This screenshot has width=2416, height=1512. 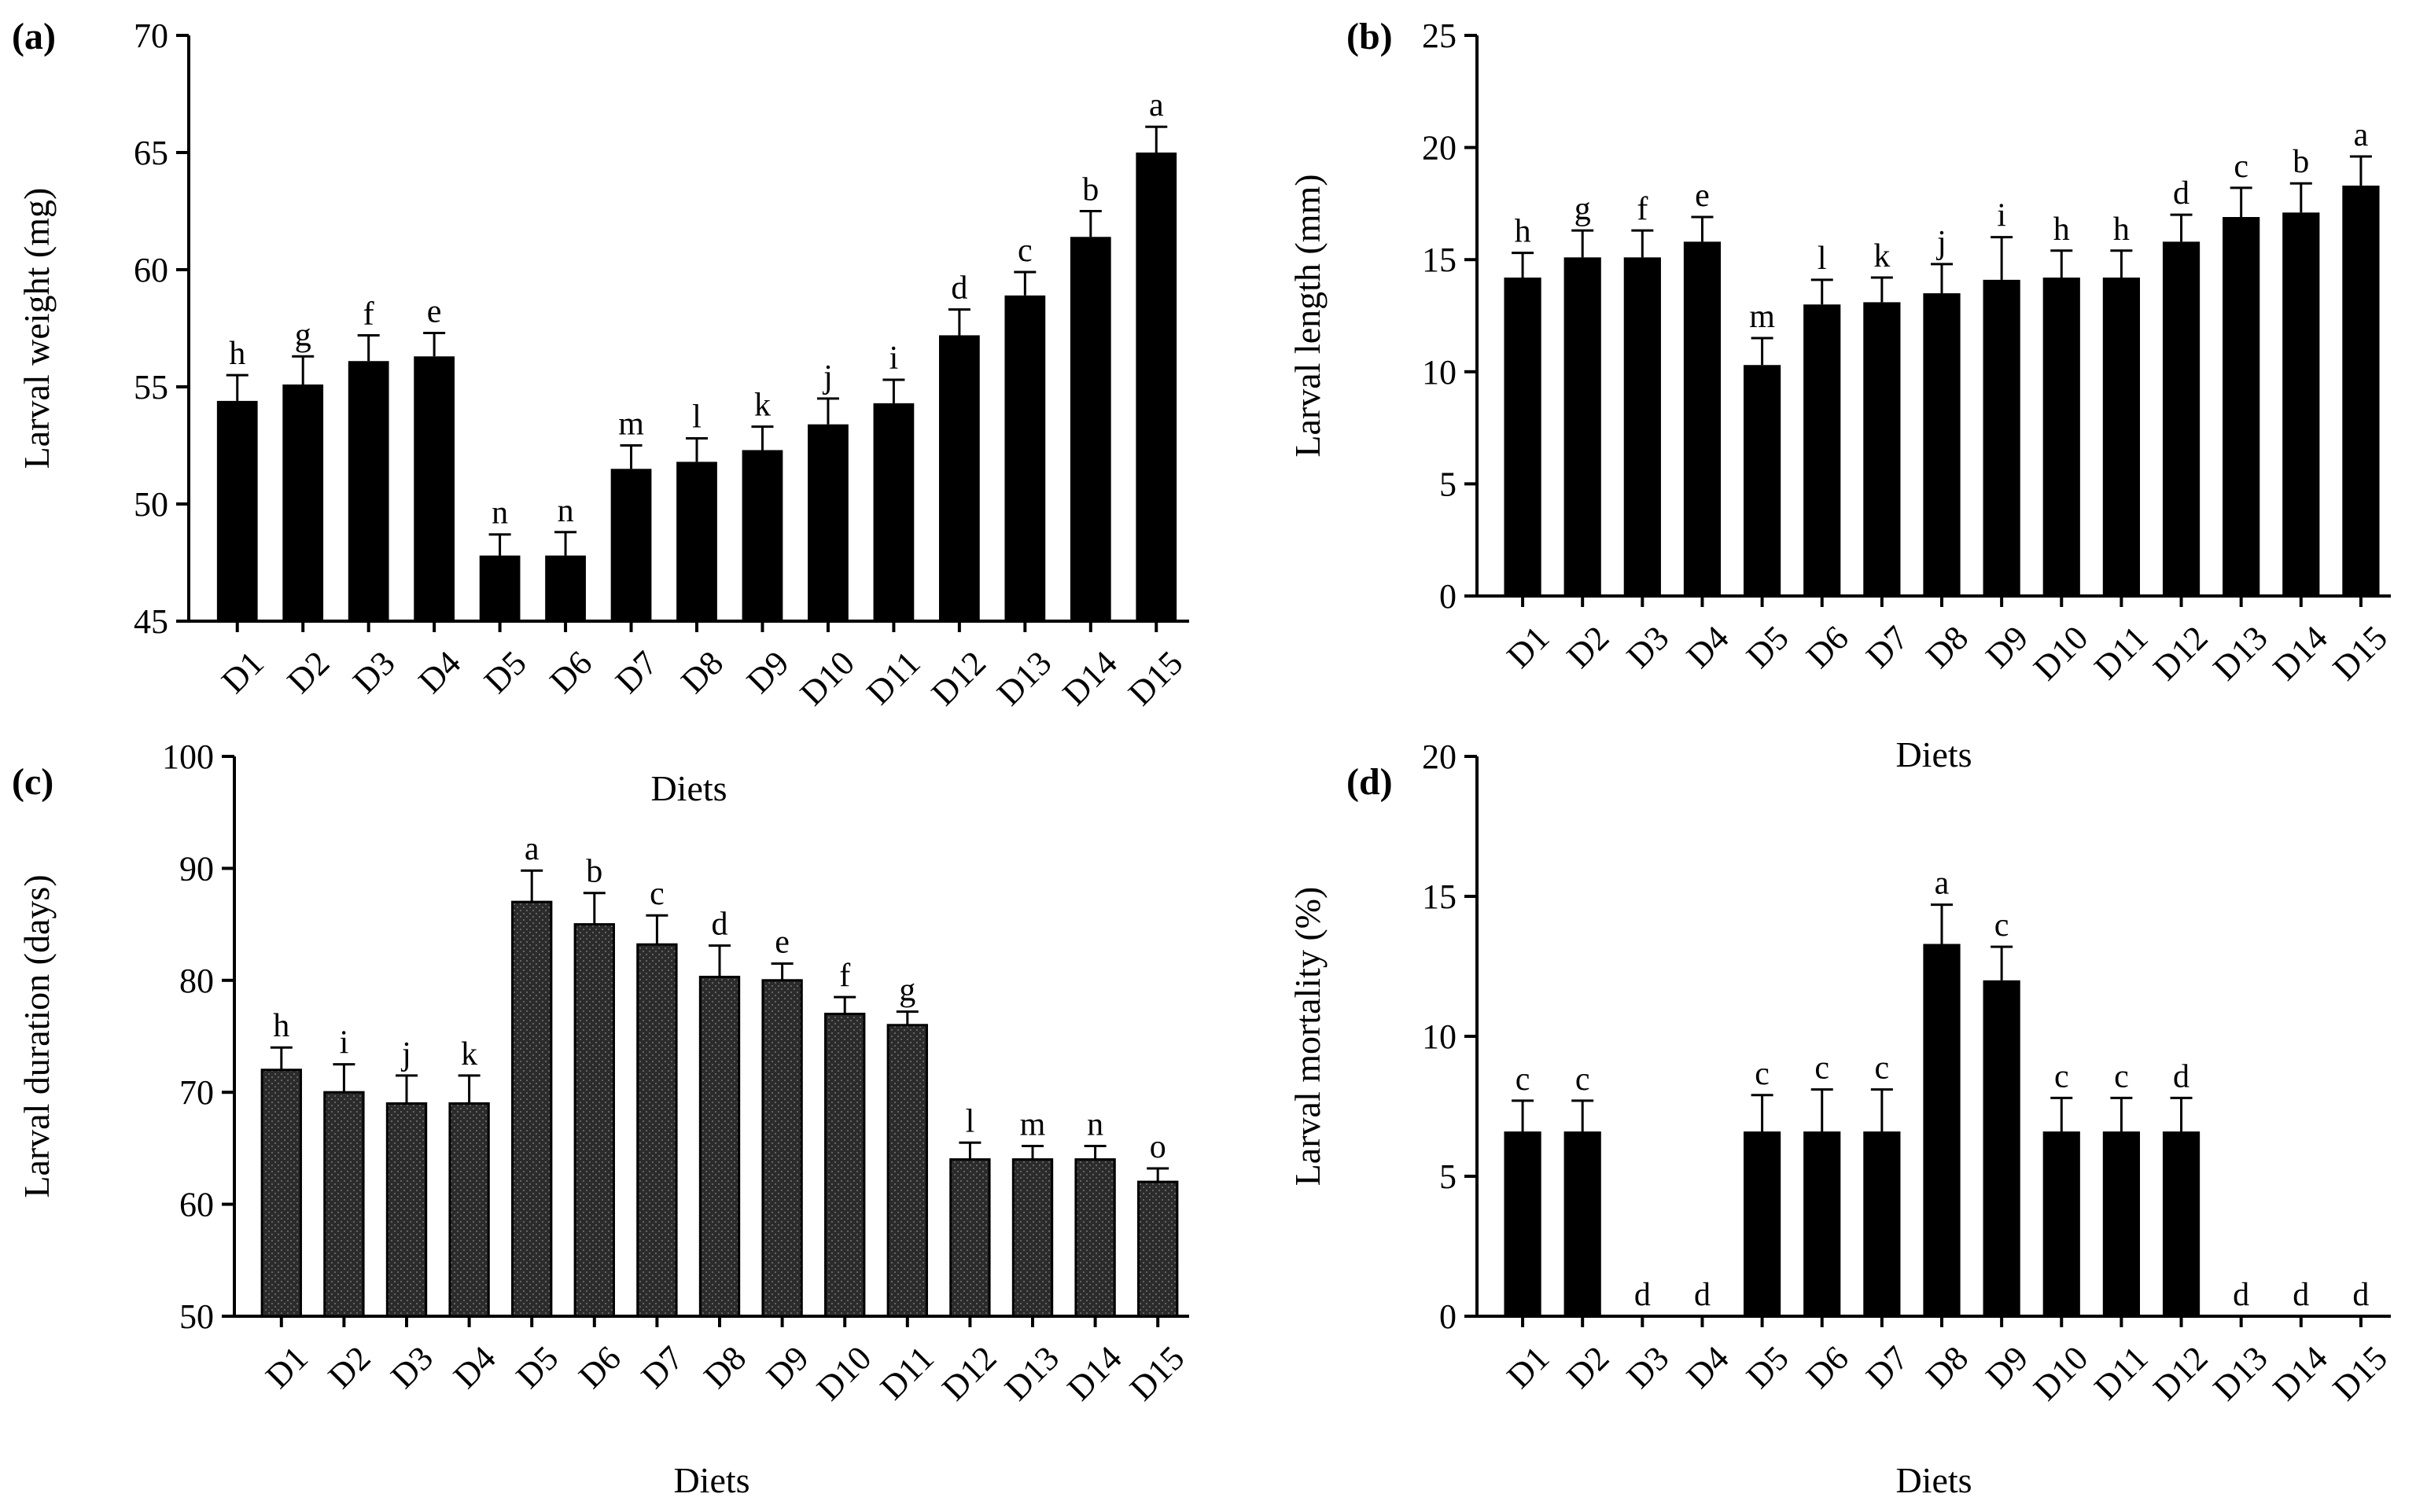 I want to click on x-tick-label: D2, so click(x=1589, y=646).